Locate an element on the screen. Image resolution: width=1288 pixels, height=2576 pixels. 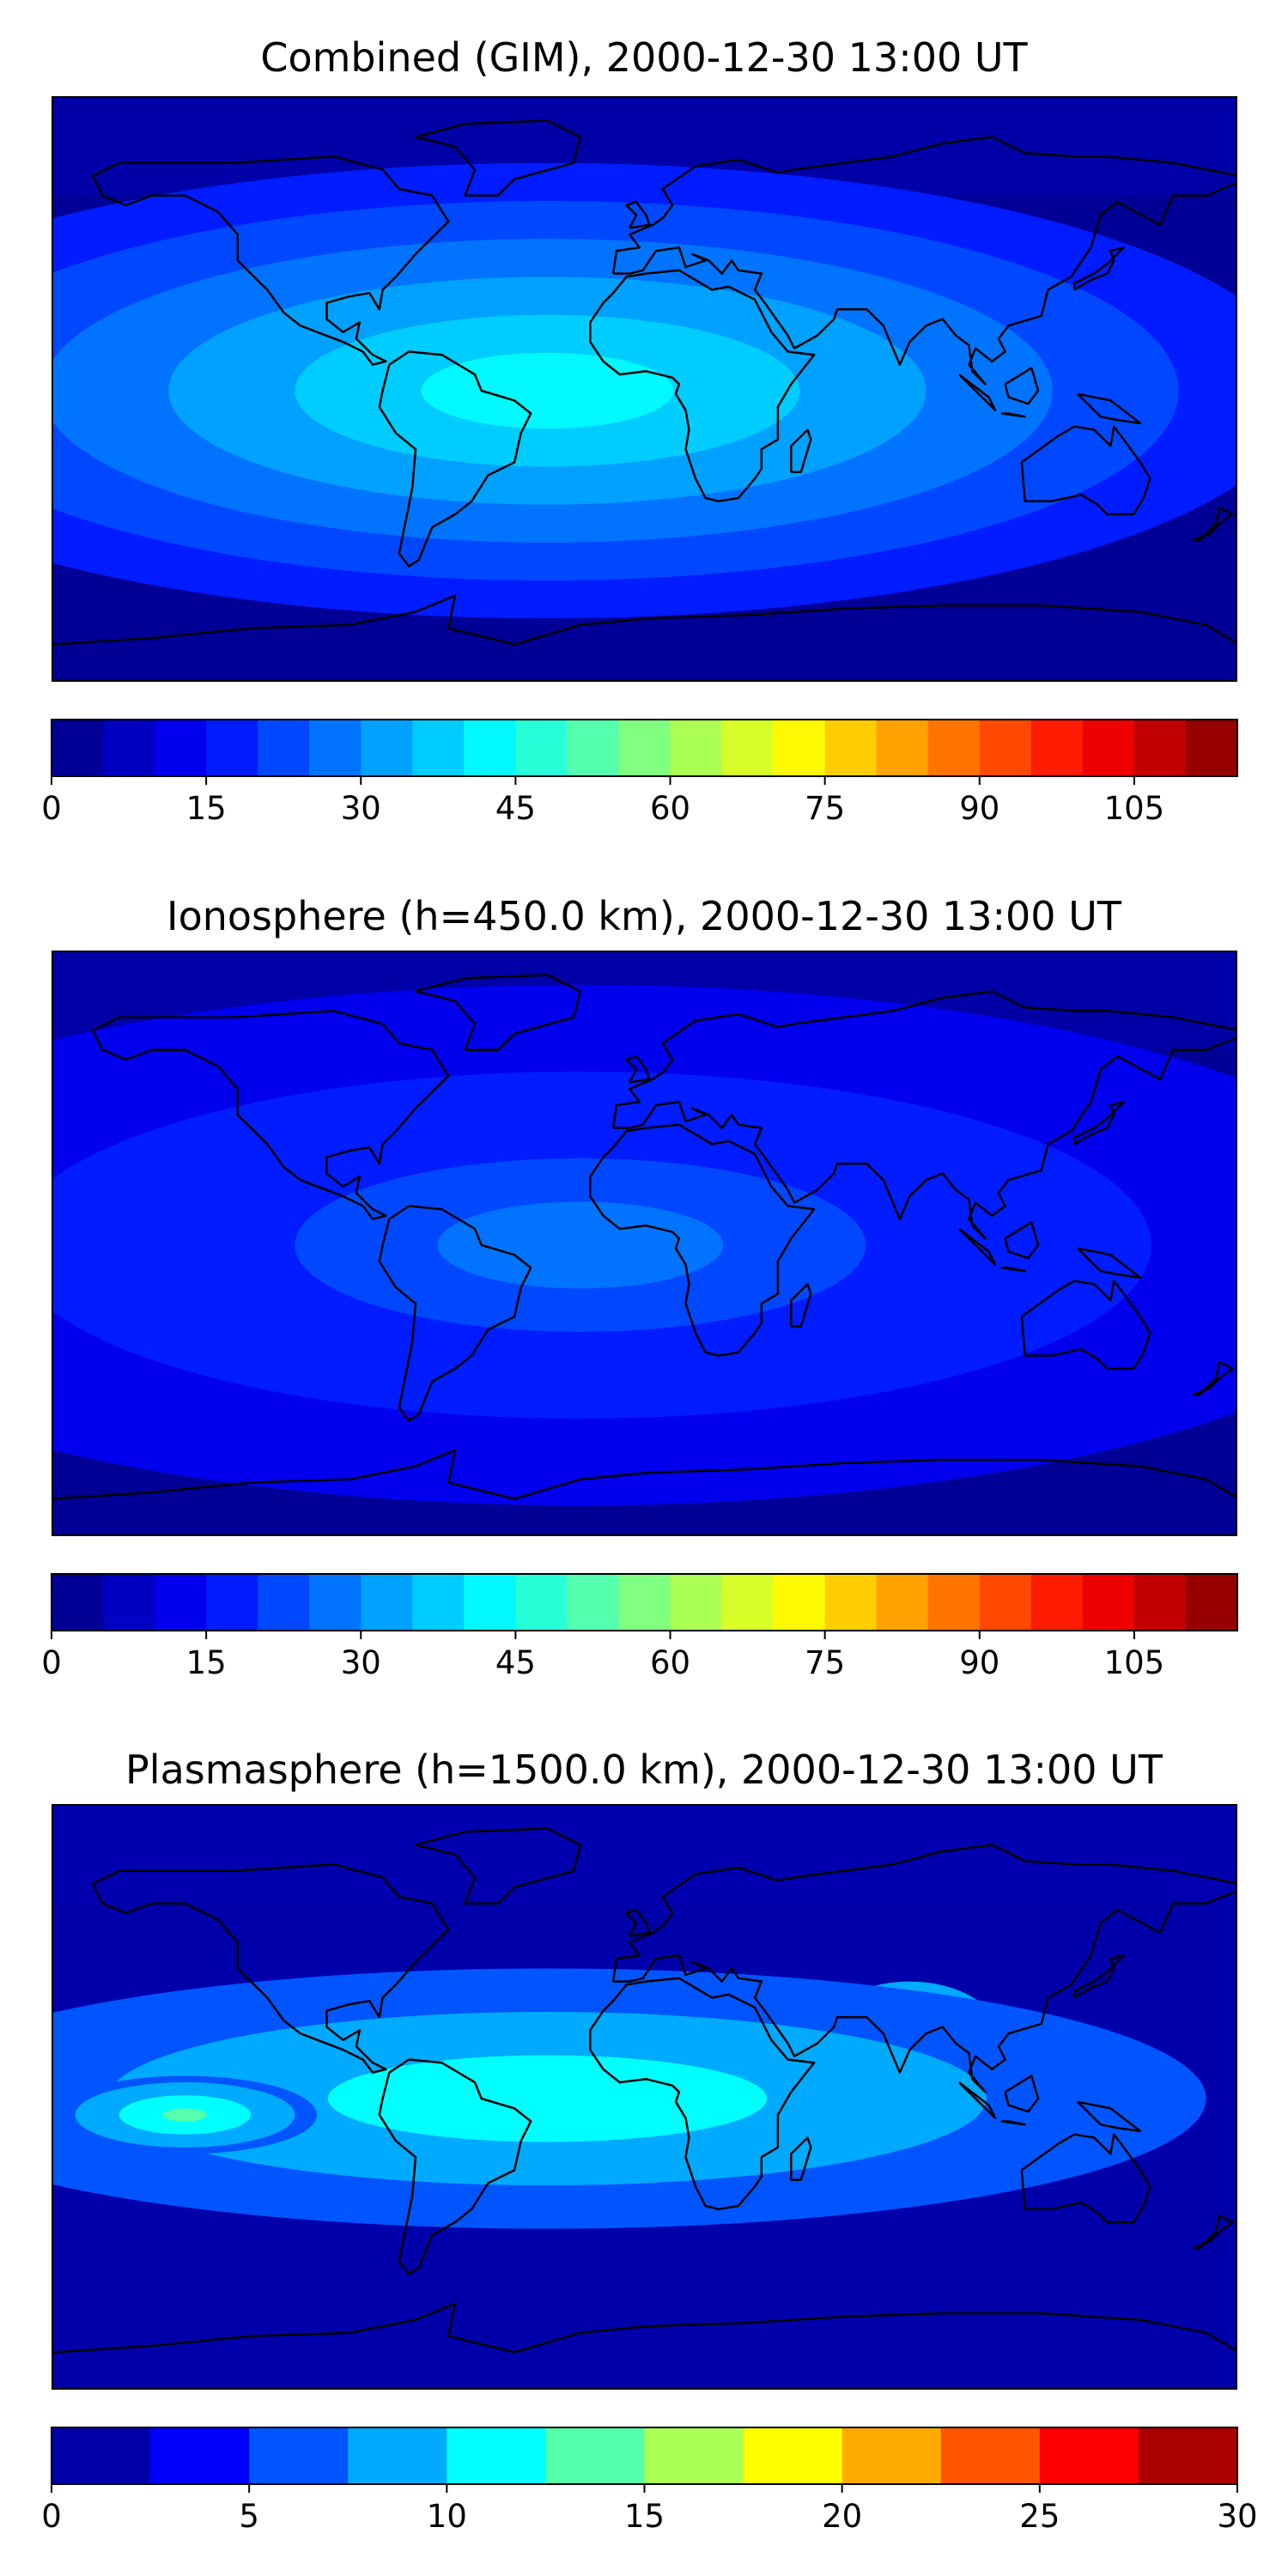
field-polar-low is located at coordinates (644, 1855).